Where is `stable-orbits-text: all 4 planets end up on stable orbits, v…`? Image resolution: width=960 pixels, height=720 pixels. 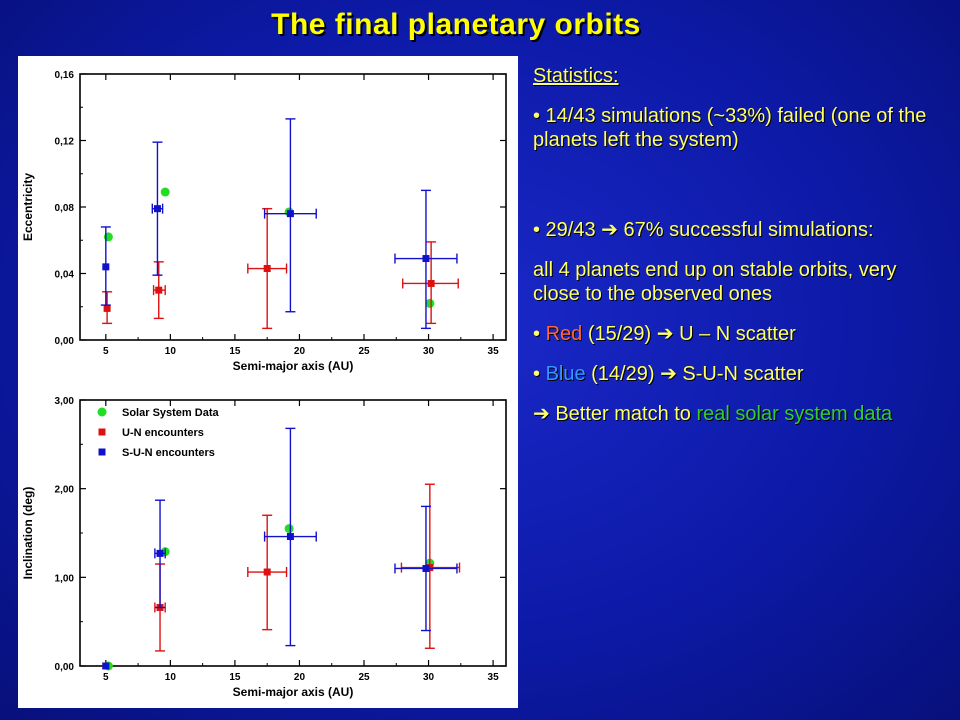 stable-orbits-text: all 4 planets end up on stable orbits, v… is located at coordinates (715, 282).